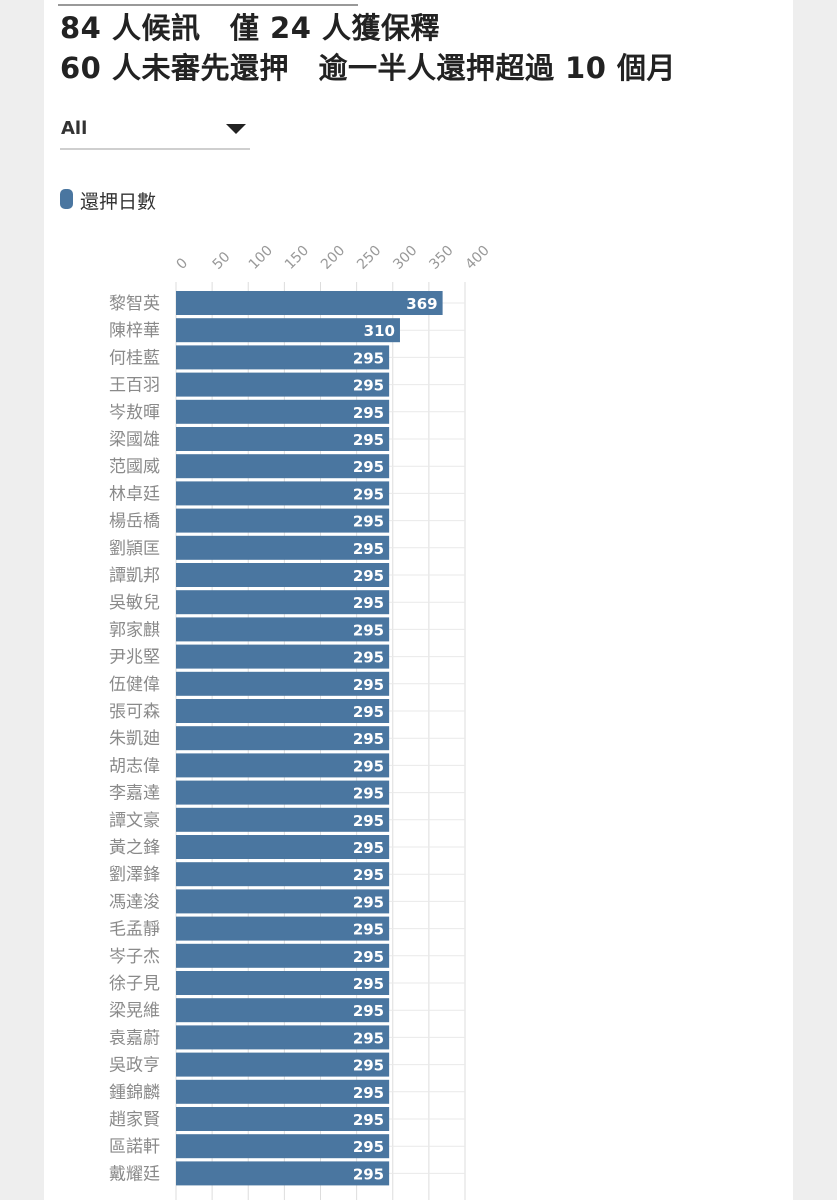  Describe the element at coordinates (134, 875) in the screenshot. I see `category-label: 劉澤鋒` at that location.